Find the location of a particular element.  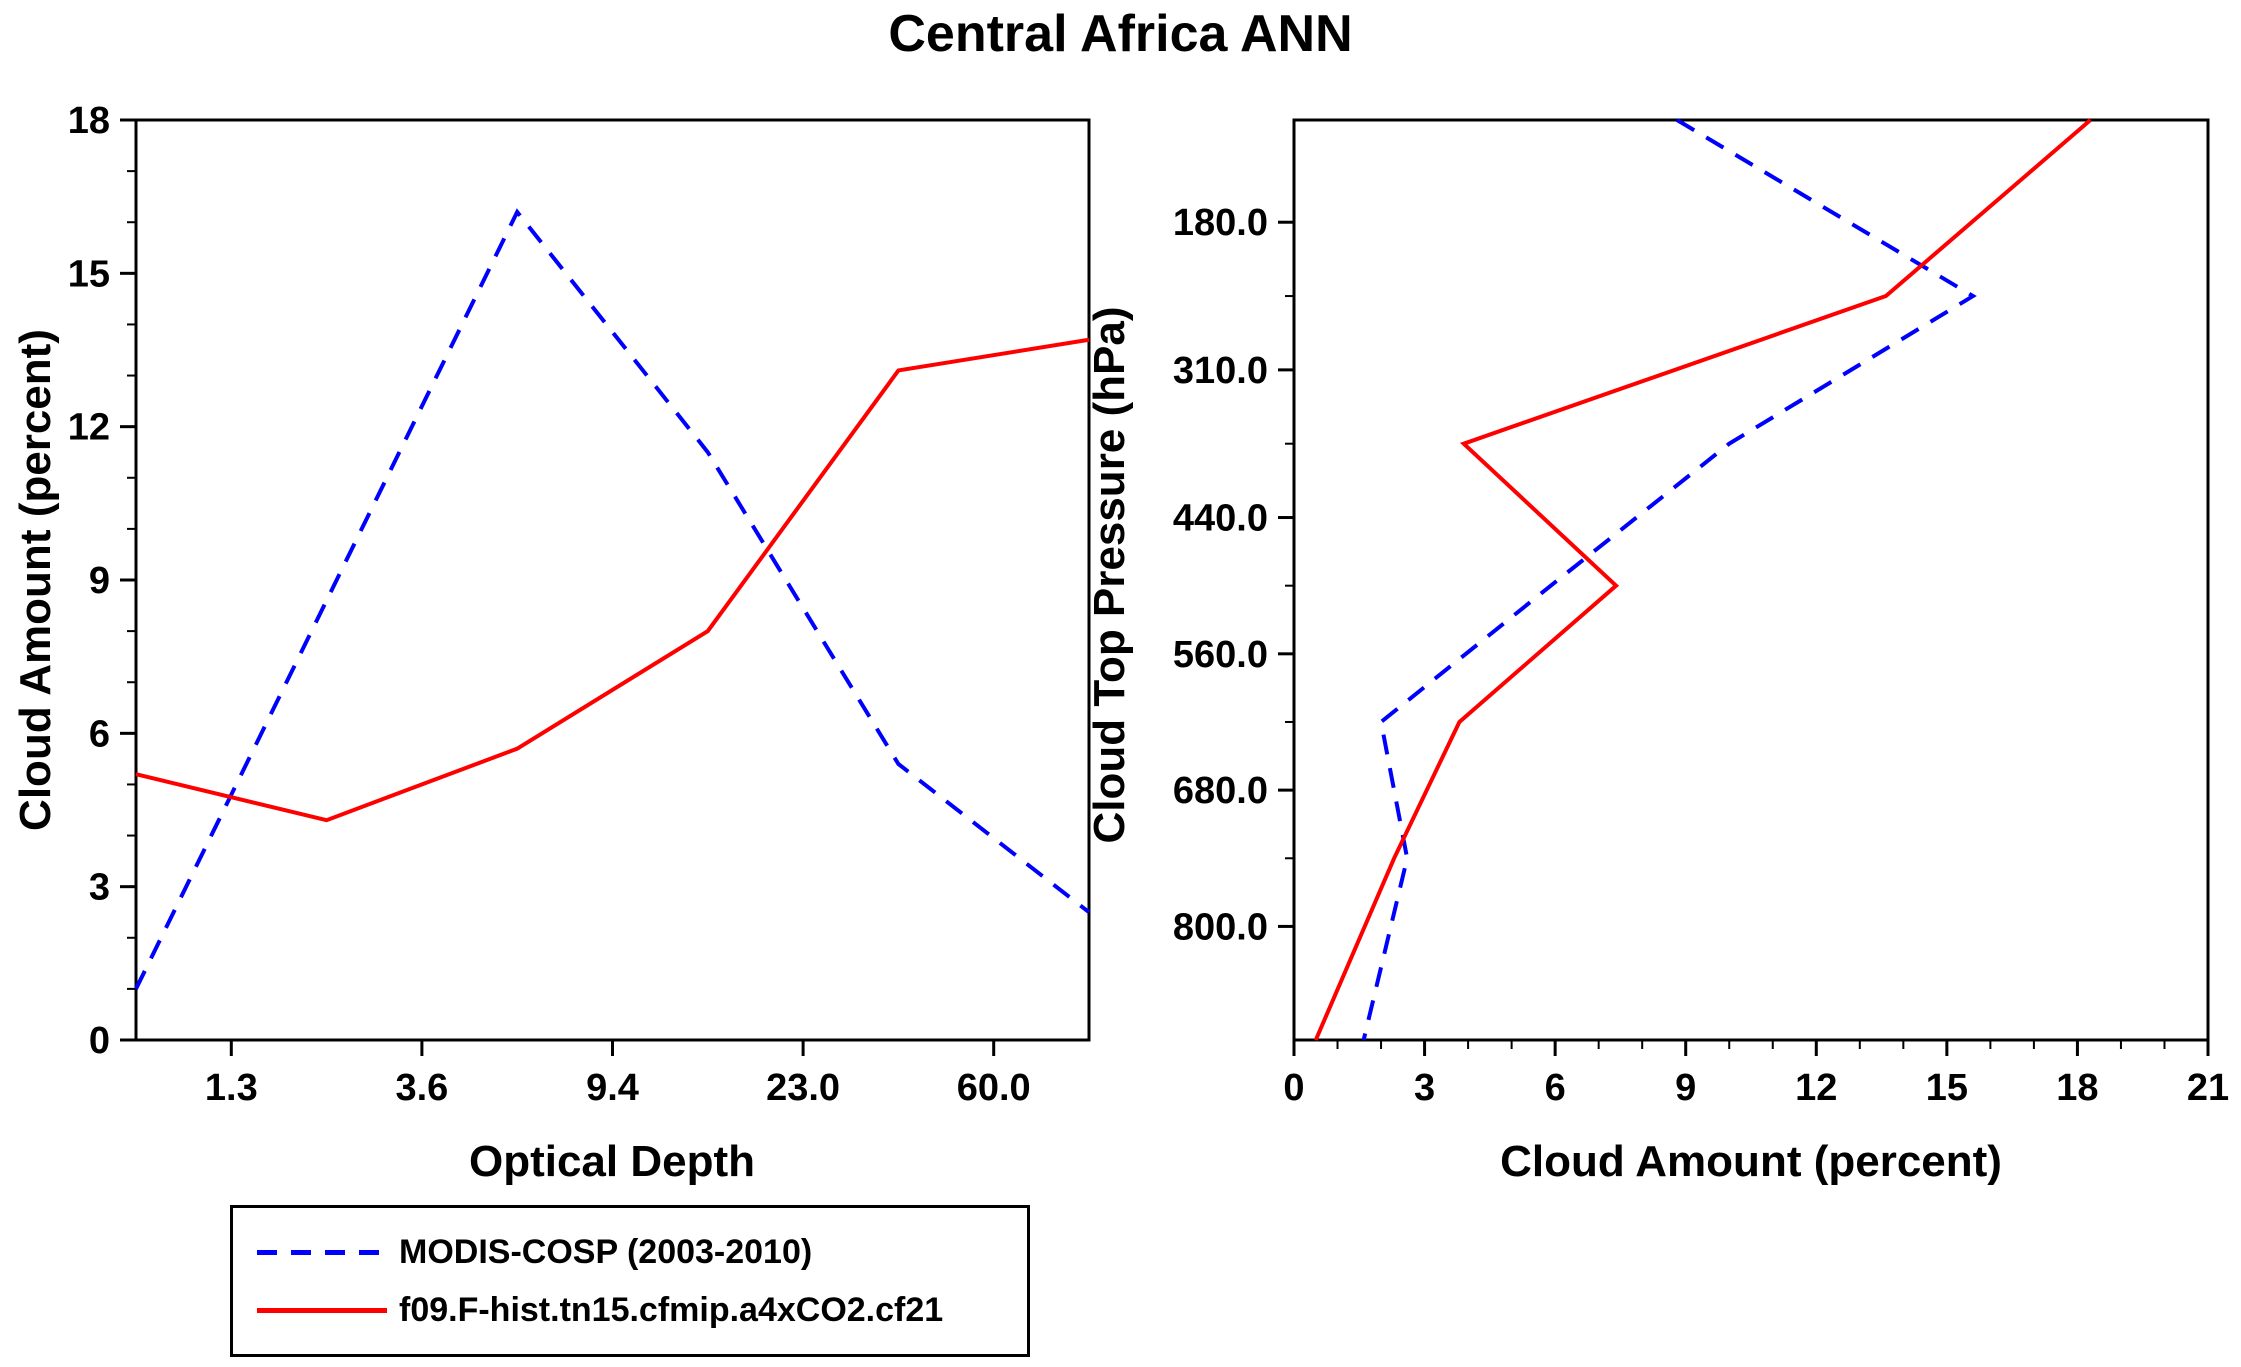

svg-text: 800.0 is located at coordinates (1220, 927).